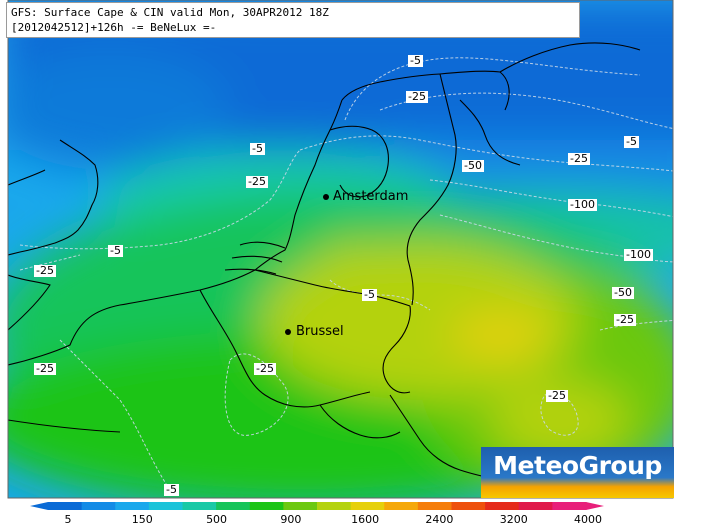 Image resolution: width=725 pixels, height=526 pixels. What do you see at coordinates (371, 196) in the screenshot?
I see `city-label-amsterdam: Amsterdam` at bounding box center [371, 196].